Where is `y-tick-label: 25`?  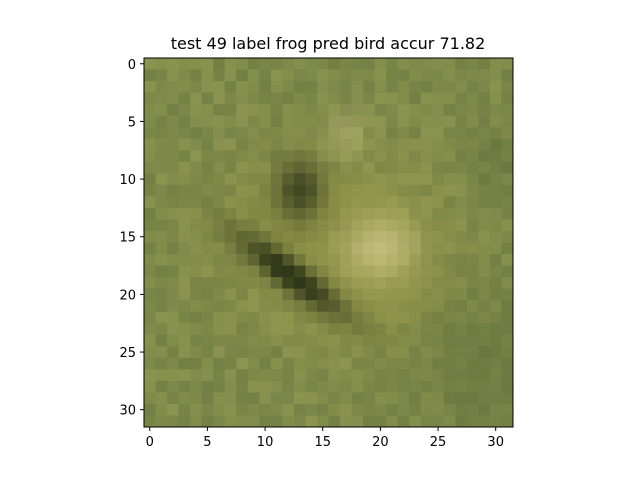 y-tick-label: 25 is located at coordinates (127, 353).